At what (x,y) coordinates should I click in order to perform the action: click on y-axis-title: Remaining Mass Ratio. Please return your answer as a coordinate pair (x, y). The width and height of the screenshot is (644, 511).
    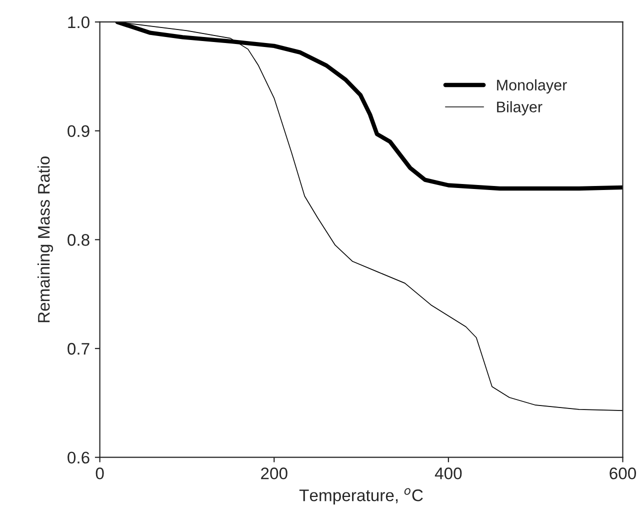
    Looking at the image, I should click on (46, 239).